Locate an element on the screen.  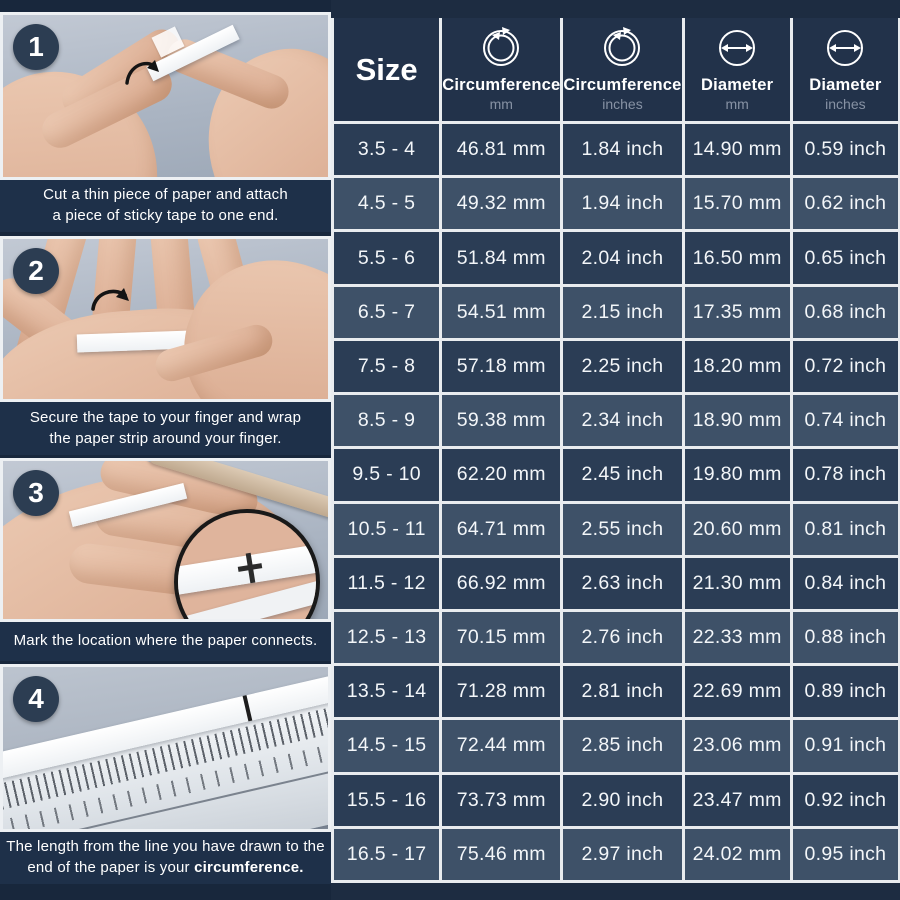
table-cell-circumference-mm: 59.38 mm is located at coordinates (501, 421).